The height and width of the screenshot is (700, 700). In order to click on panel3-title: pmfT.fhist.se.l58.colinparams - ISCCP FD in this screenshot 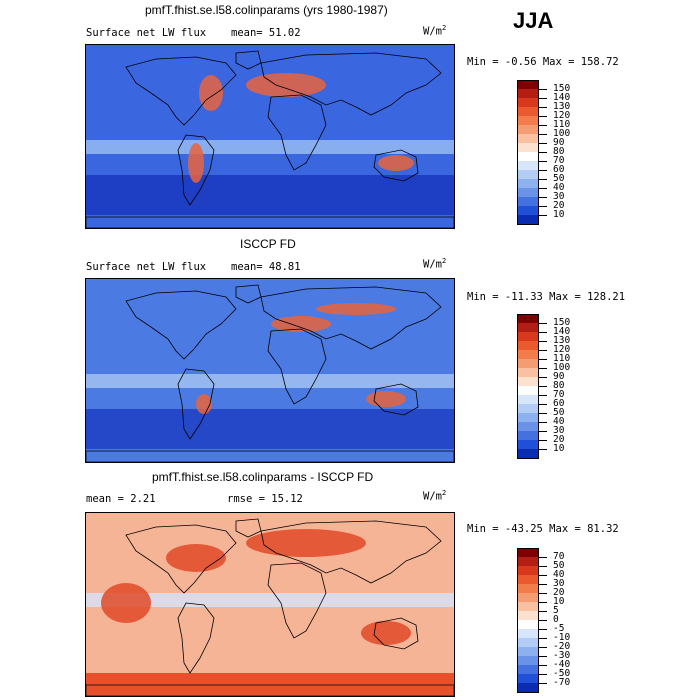, I will do `click(263, 477)`.